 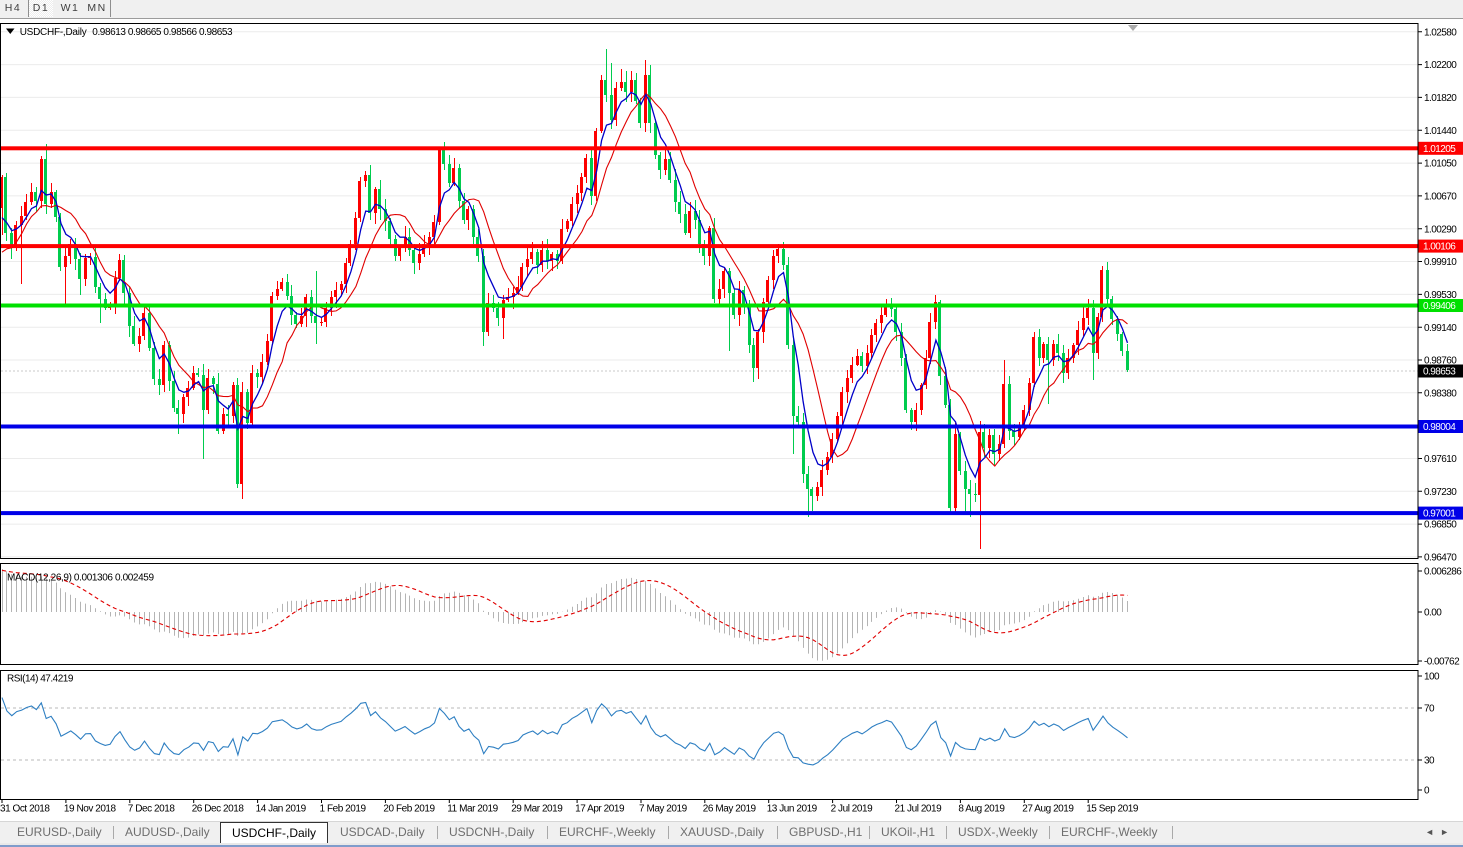 What do you see at coordinates (1440, 98) in the screenshot?
I see `svg-text: 1.01820` at bounding box center [1440, 98].